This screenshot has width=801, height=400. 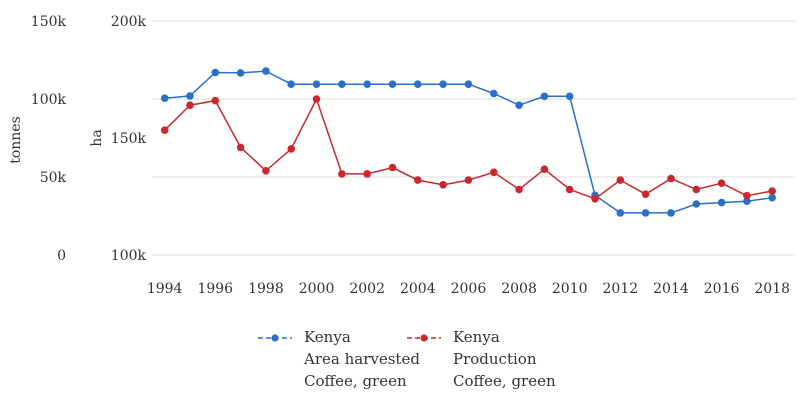 What do you see at coordinates (278, 336) in the screenshot?
I see `legend-marker-area-harvested` at bounding box center [278, 336].